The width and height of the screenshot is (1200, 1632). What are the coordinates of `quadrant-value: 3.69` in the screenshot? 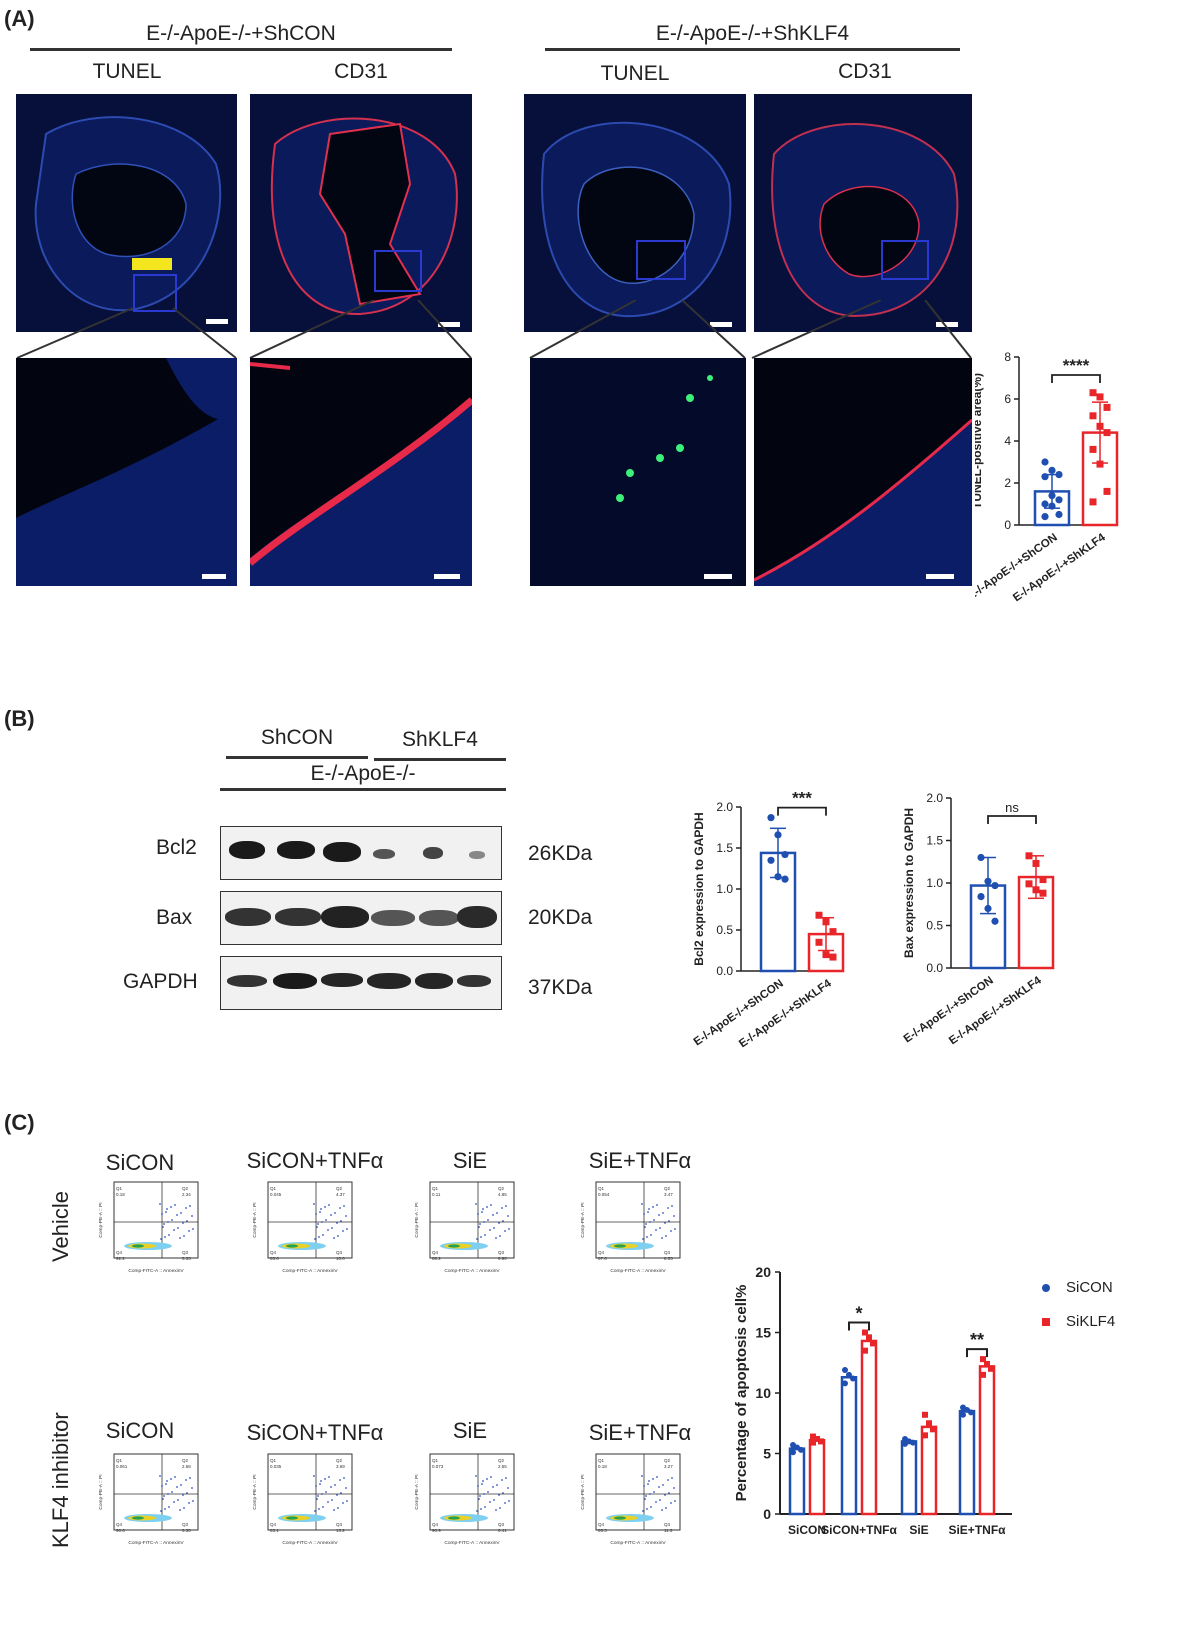 It's located at (340, 1466).